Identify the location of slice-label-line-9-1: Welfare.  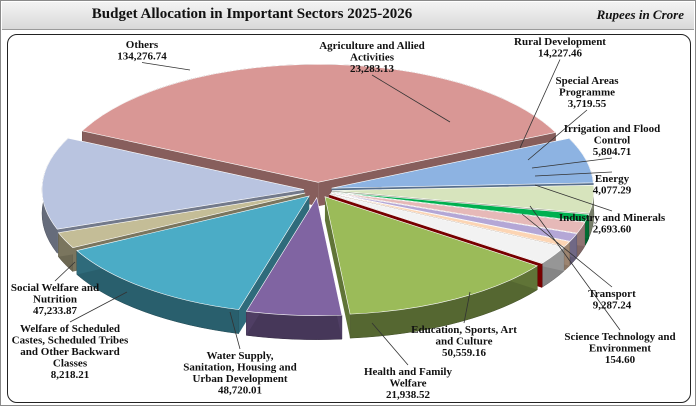
(407, 384).